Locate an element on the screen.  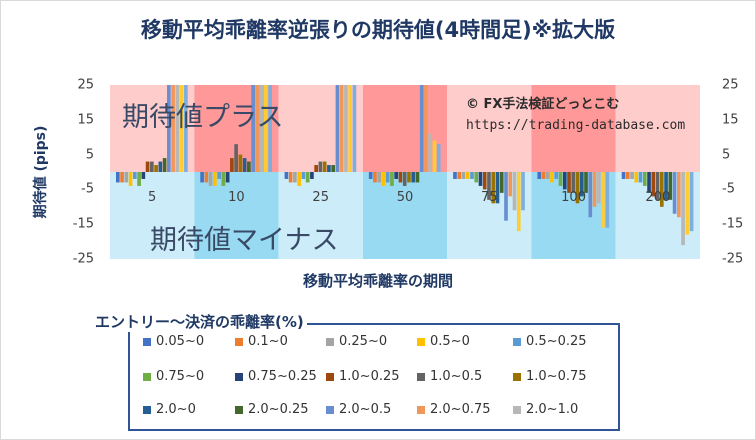
legend-item: 0.05~0 is located at coordinates (173, 341).